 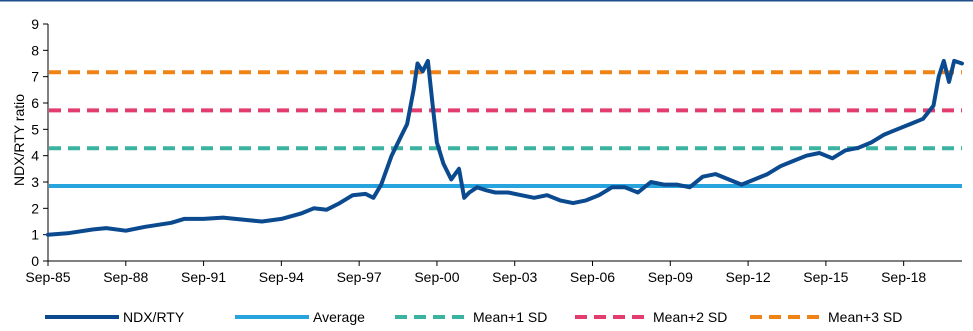 What do you see at coordinates (203, 277) in the screenshot?
I see `x-tick-label: Sep-91` at bounding box center [203, 277].